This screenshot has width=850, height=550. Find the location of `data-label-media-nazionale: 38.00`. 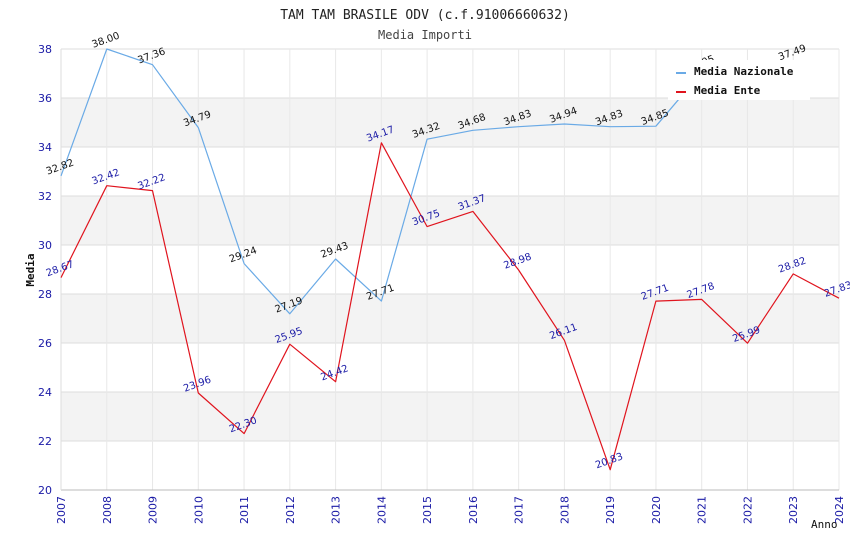

data-label-media-nazionale: 38.00 is located at coordinates (106, 41).